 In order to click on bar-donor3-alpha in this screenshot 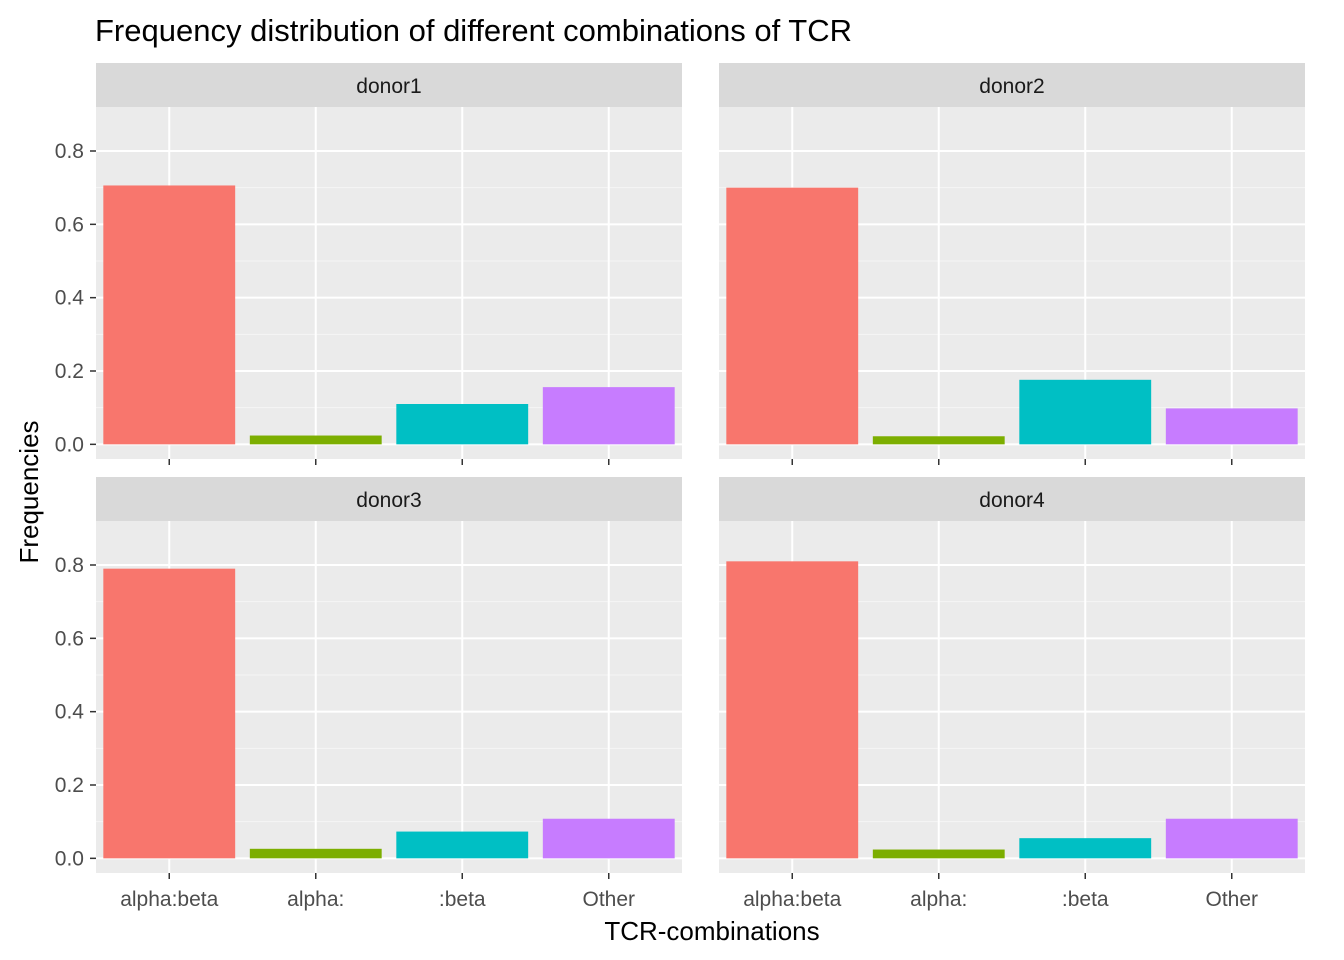, I will do `click(315, 853)`.